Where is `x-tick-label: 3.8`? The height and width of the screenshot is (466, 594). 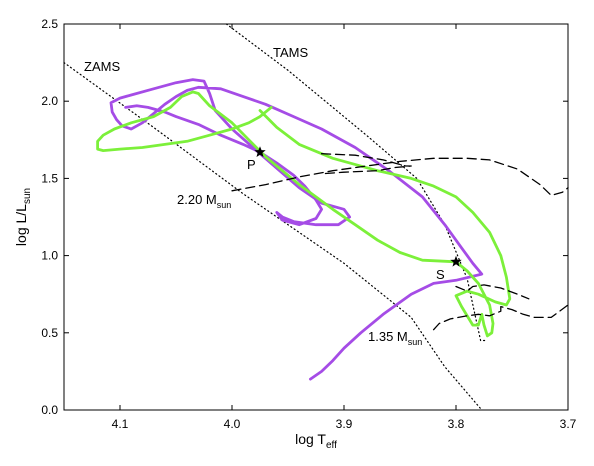
x-tick-label: 3.8 is located at coordinates (456, 424).